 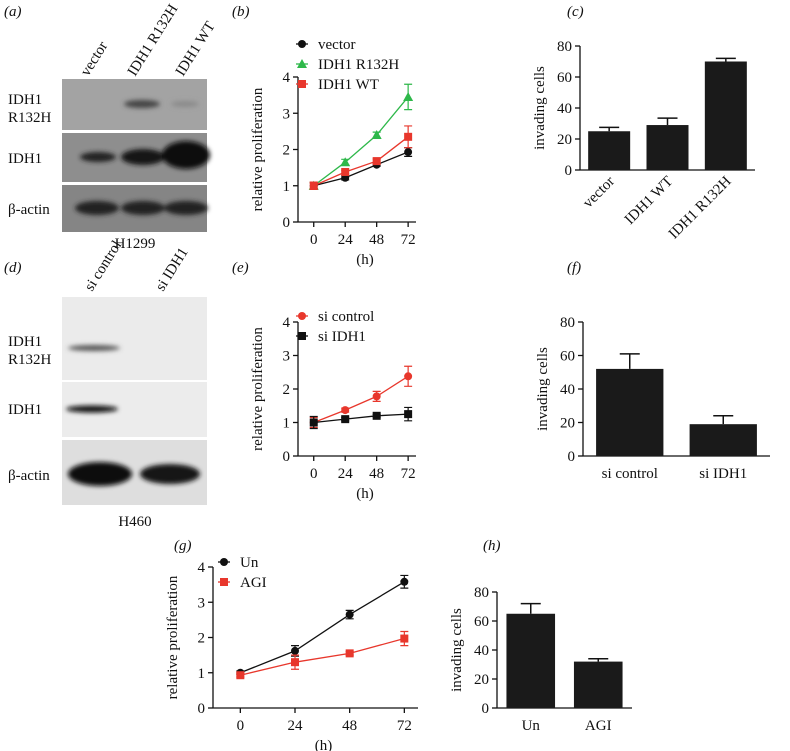 I want to click on x-tick-label: 0, so click(x=314, y=474).